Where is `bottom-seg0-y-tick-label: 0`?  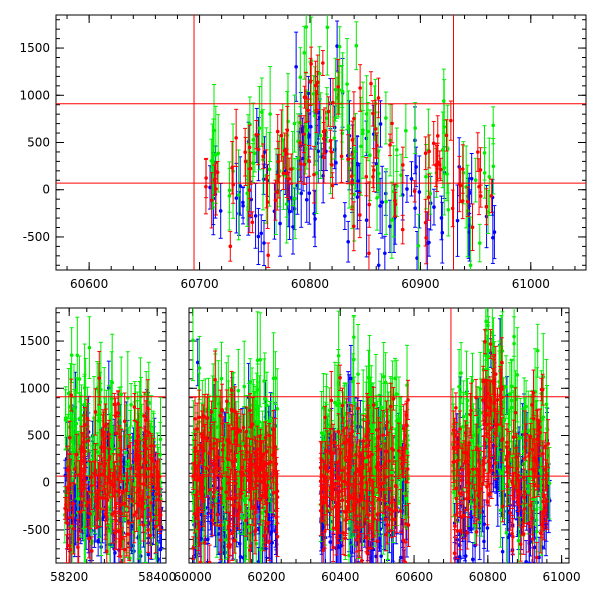 bottom-seg0-y-tick-label: 0 is located at coordinates (46, 483).